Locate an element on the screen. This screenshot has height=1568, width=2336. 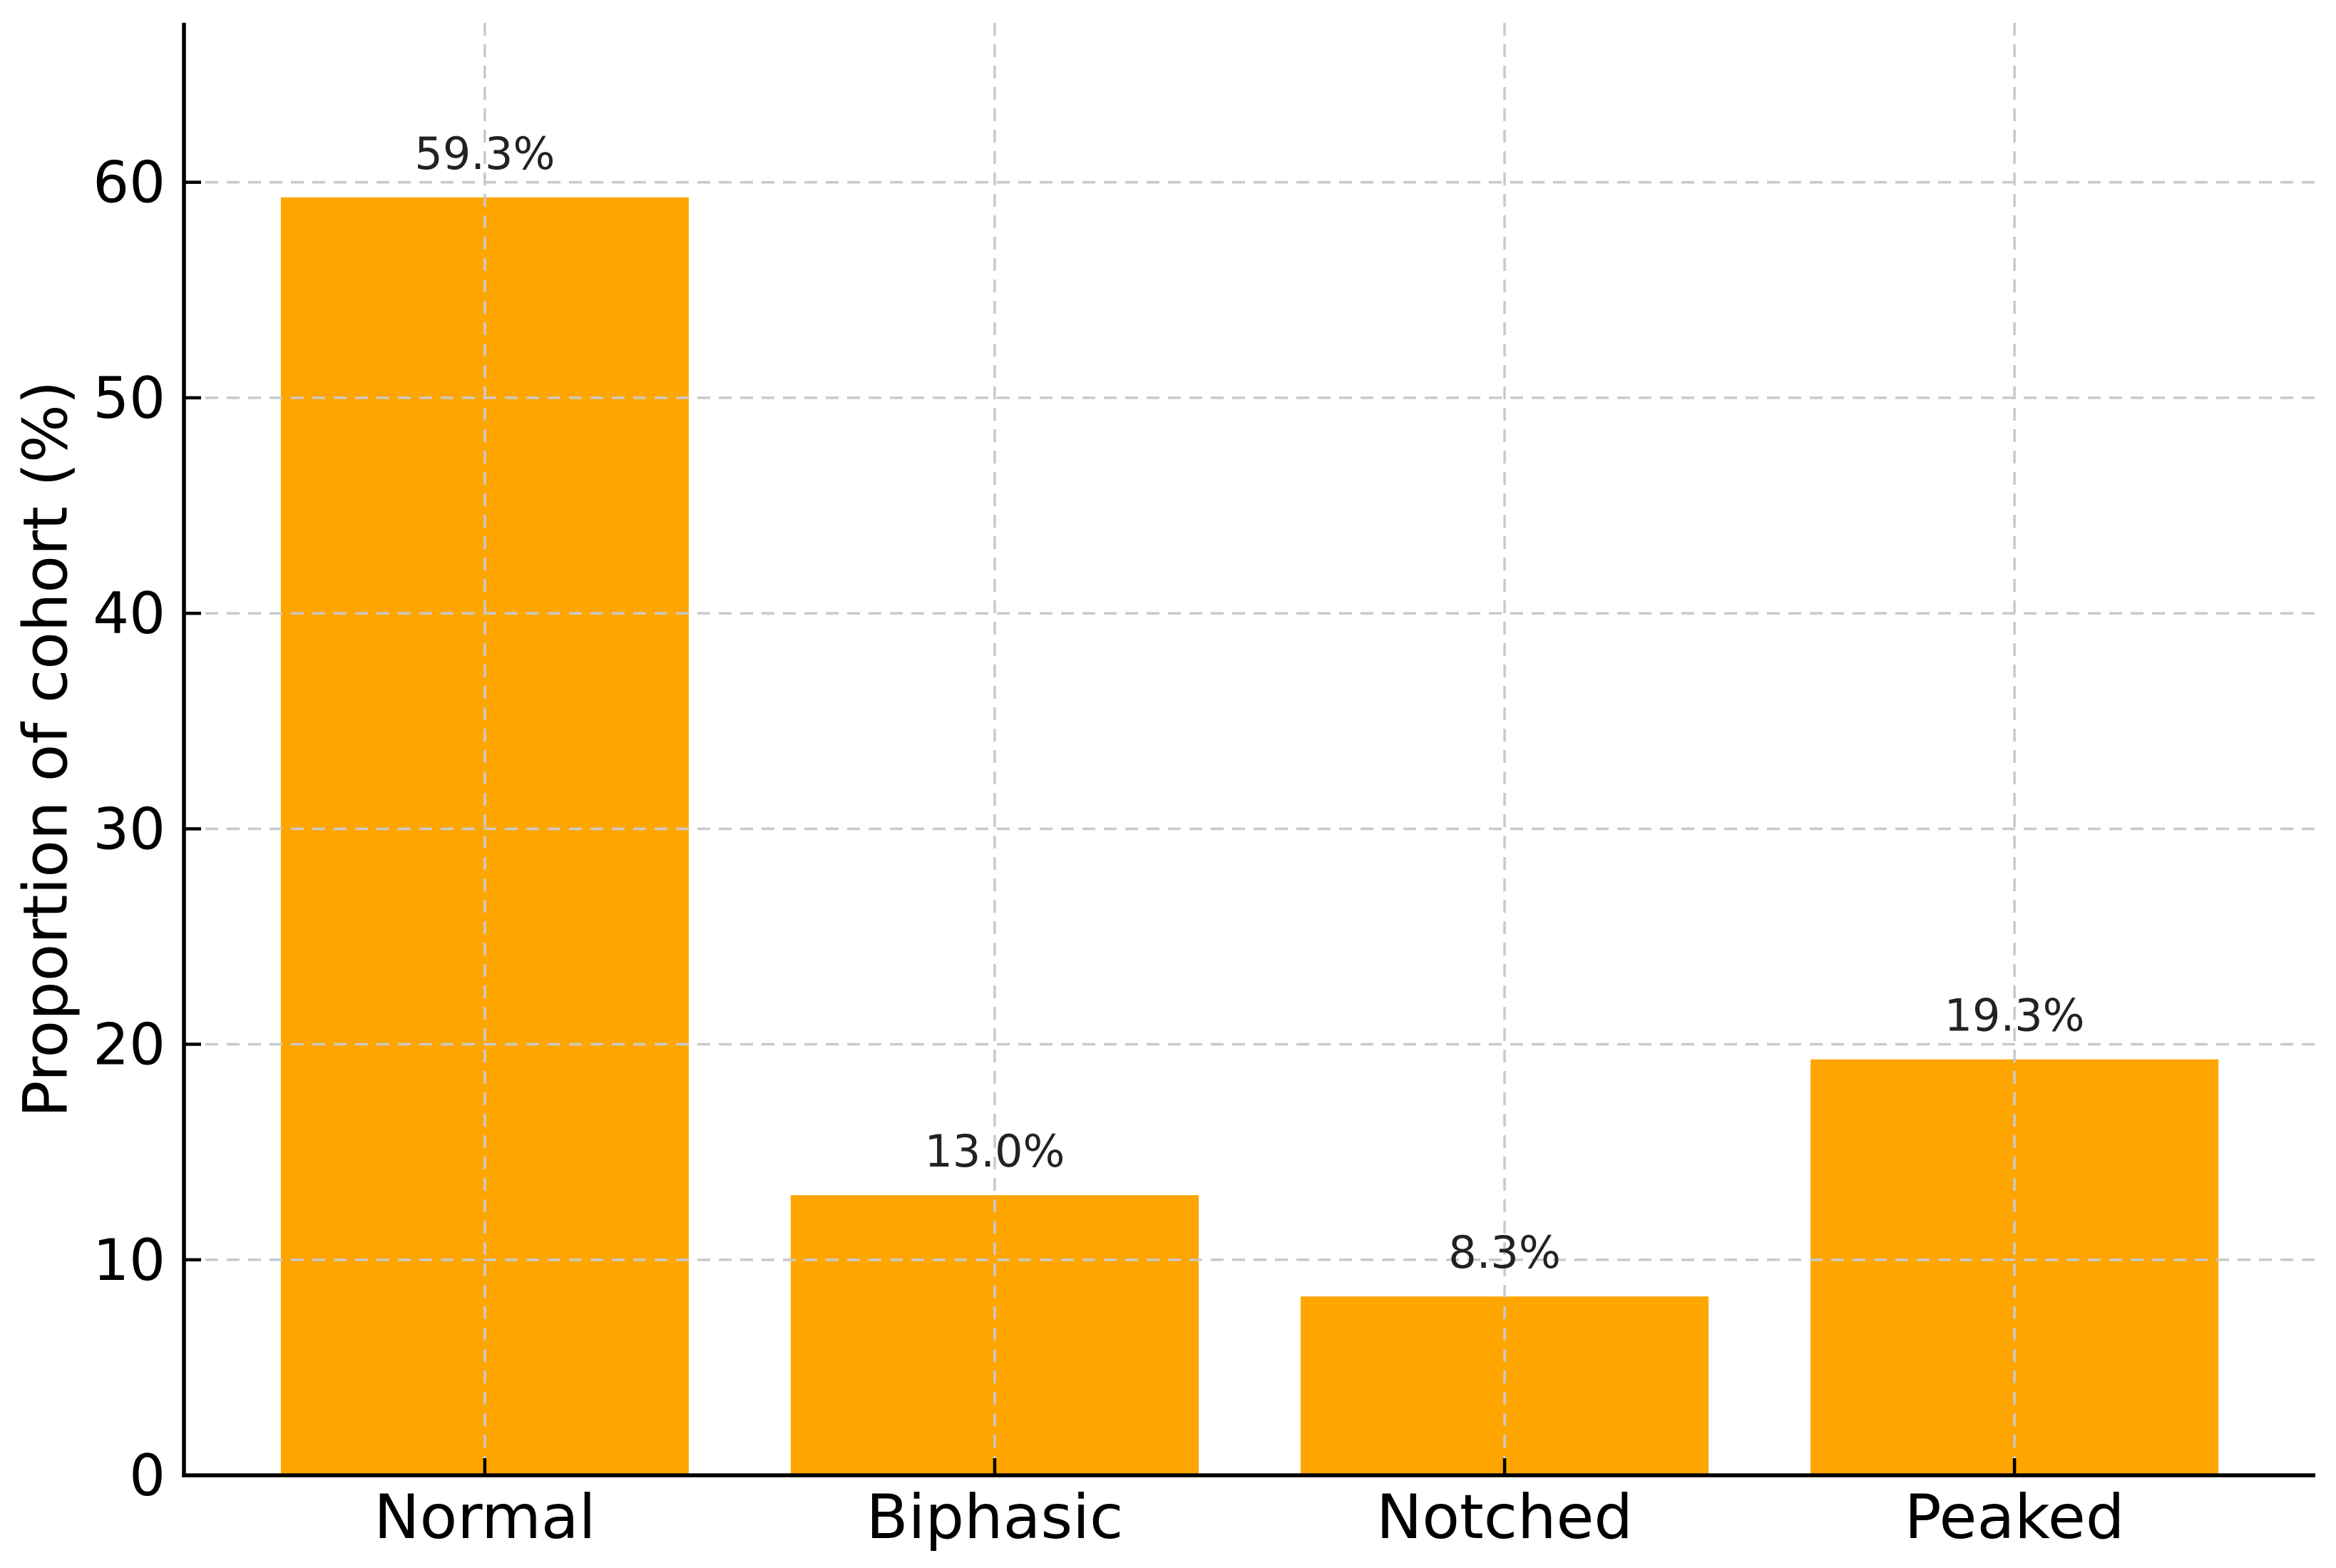
y-tick-label-0: 0 is located at coordinates (147, 1476).